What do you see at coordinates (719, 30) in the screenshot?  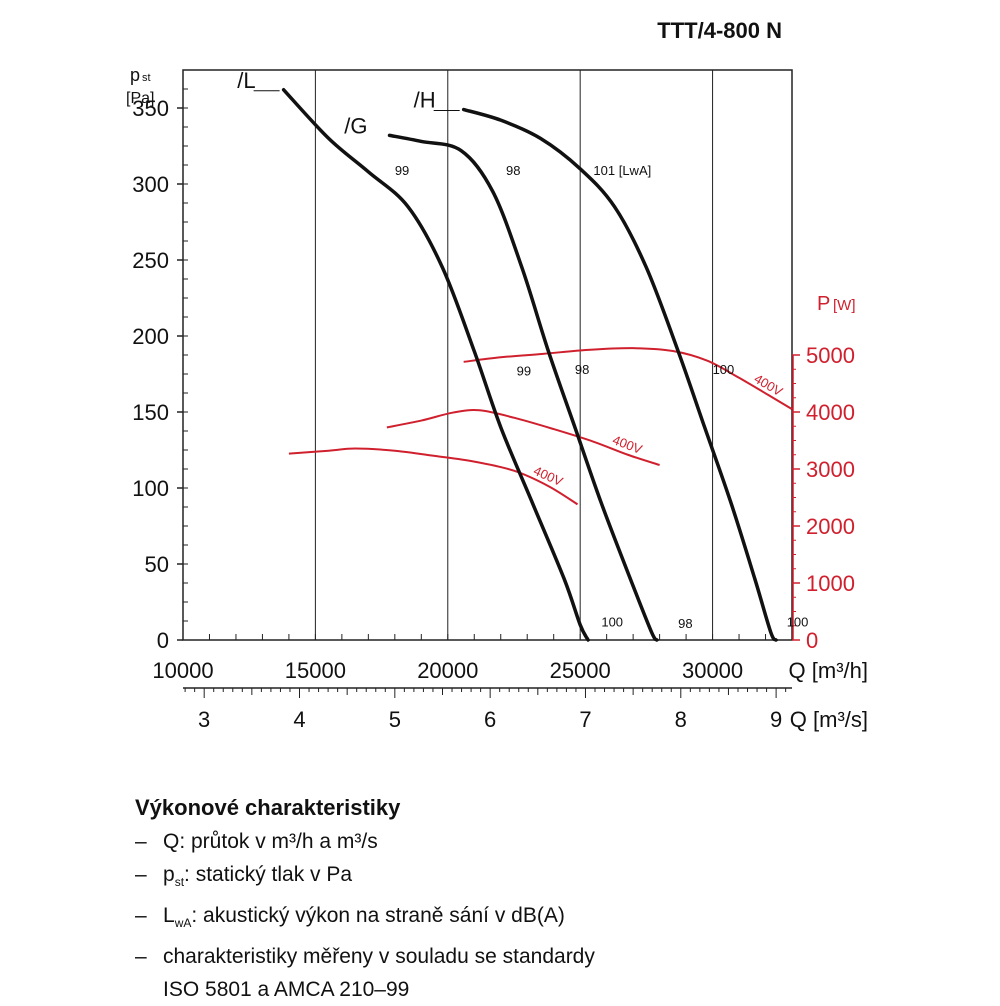 I see `chart-title: TTT/4-800 N` at bounding box center [719, 30].